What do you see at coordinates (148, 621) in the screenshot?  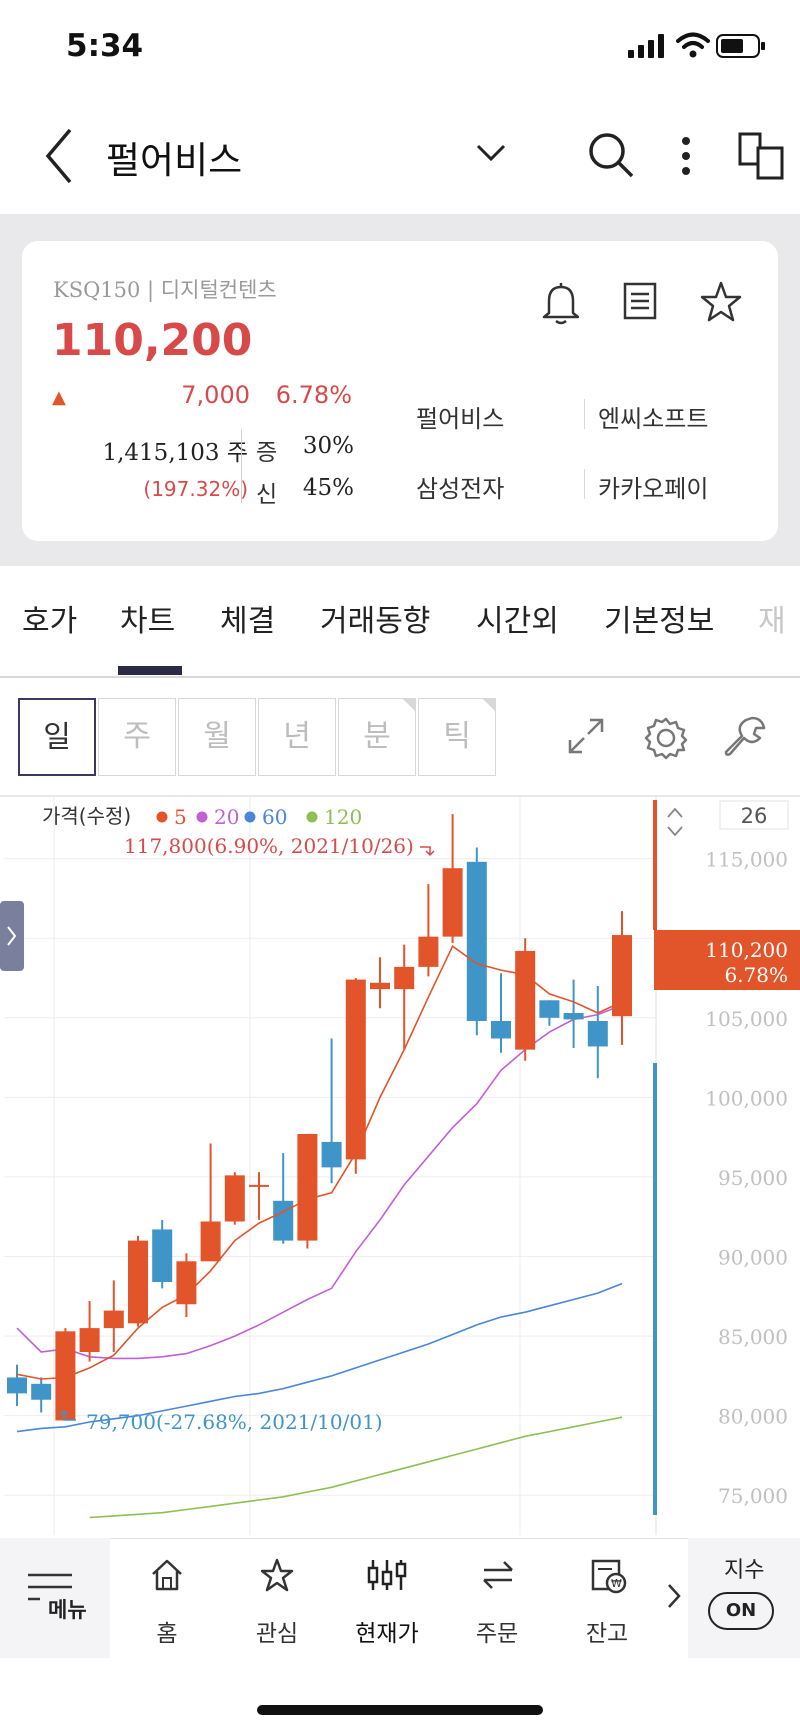 I see `tab-chart: 차트` at bounding box center [148, 621].